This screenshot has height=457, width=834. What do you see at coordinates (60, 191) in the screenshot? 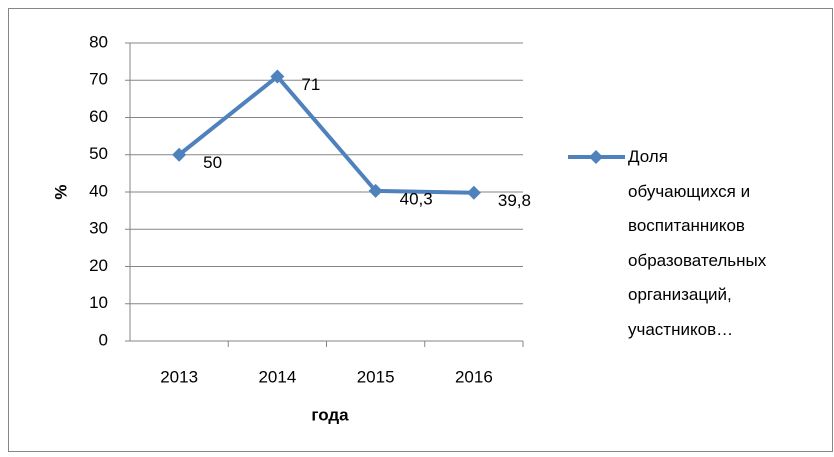
I see `y-axis-label: %` at bounding box center [60, 191].